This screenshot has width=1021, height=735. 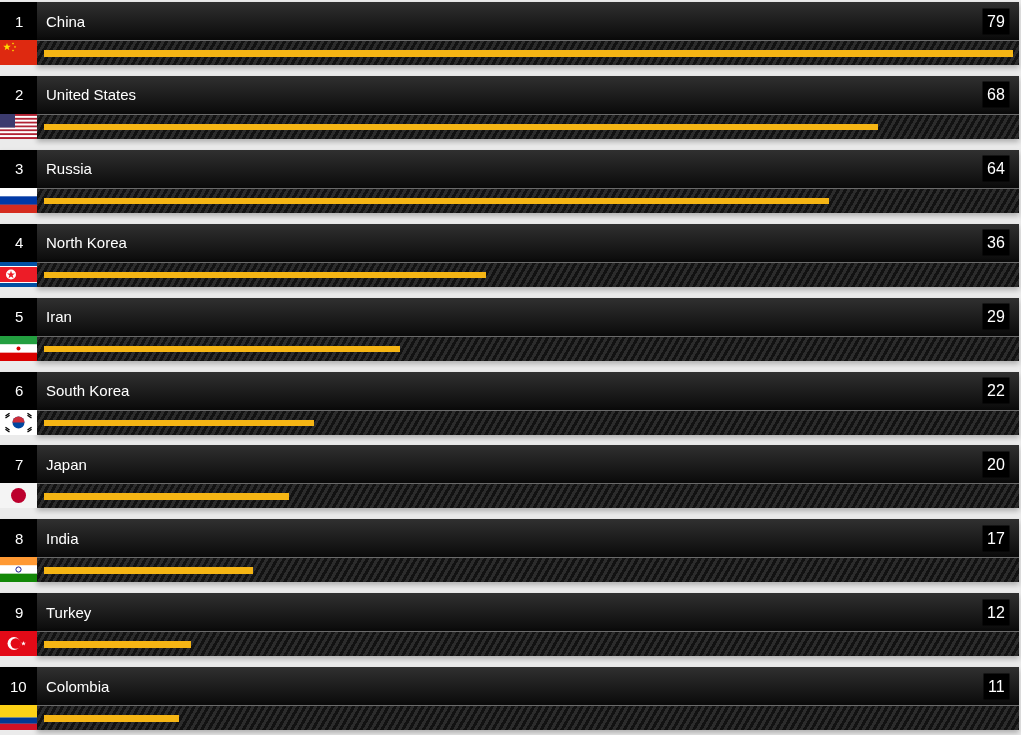 What do you see at coordinates (19, 21) in the screenshot?
I see `text: 1` at bounding box center [19, 21].